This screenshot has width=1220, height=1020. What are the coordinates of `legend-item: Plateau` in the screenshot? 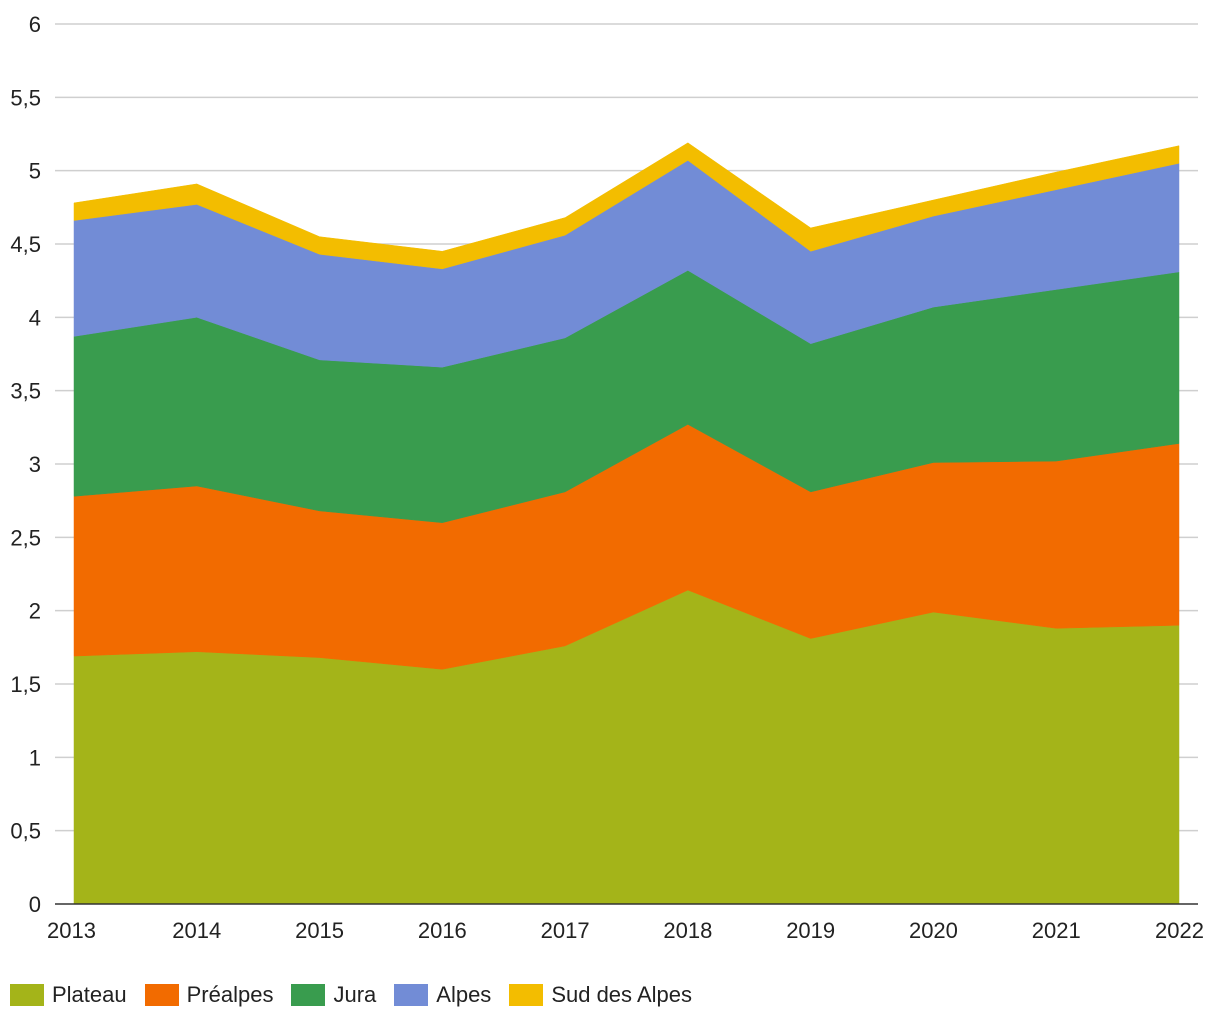 It's located at (68, 995).